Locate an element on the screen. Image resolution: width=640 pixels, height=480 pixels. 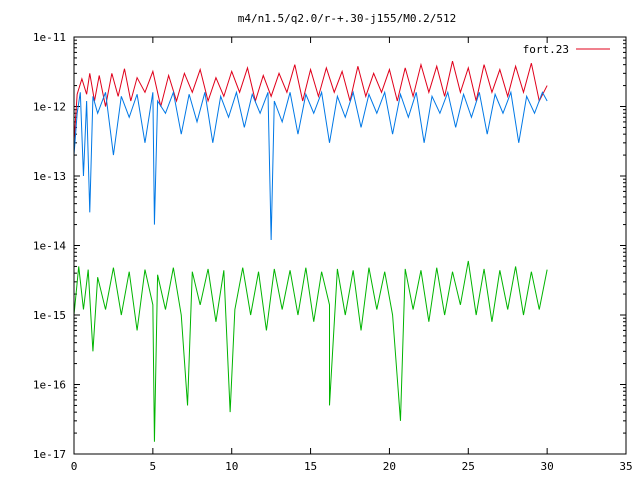
x-tick-label-2: 10 is located at coordinates (231, 466).